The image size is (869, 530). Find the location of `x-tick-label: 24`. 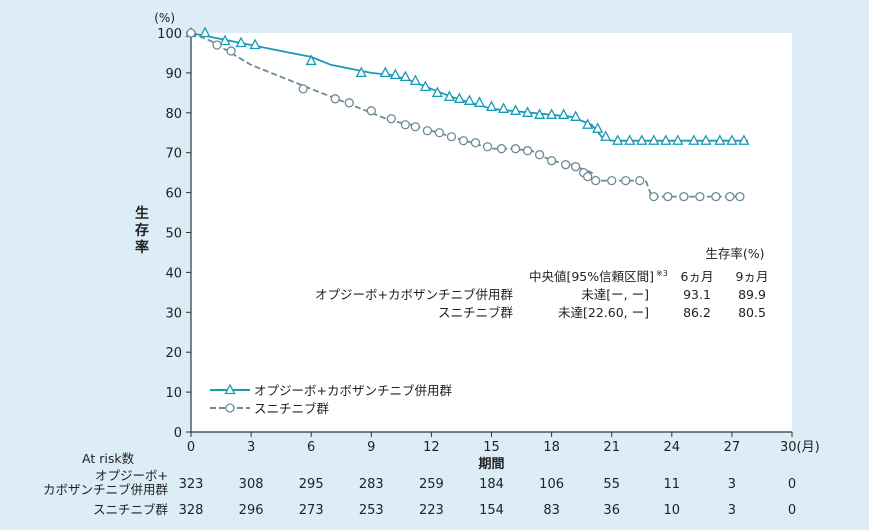

x-tick-label: 24 is located at coordinates (672, 447).